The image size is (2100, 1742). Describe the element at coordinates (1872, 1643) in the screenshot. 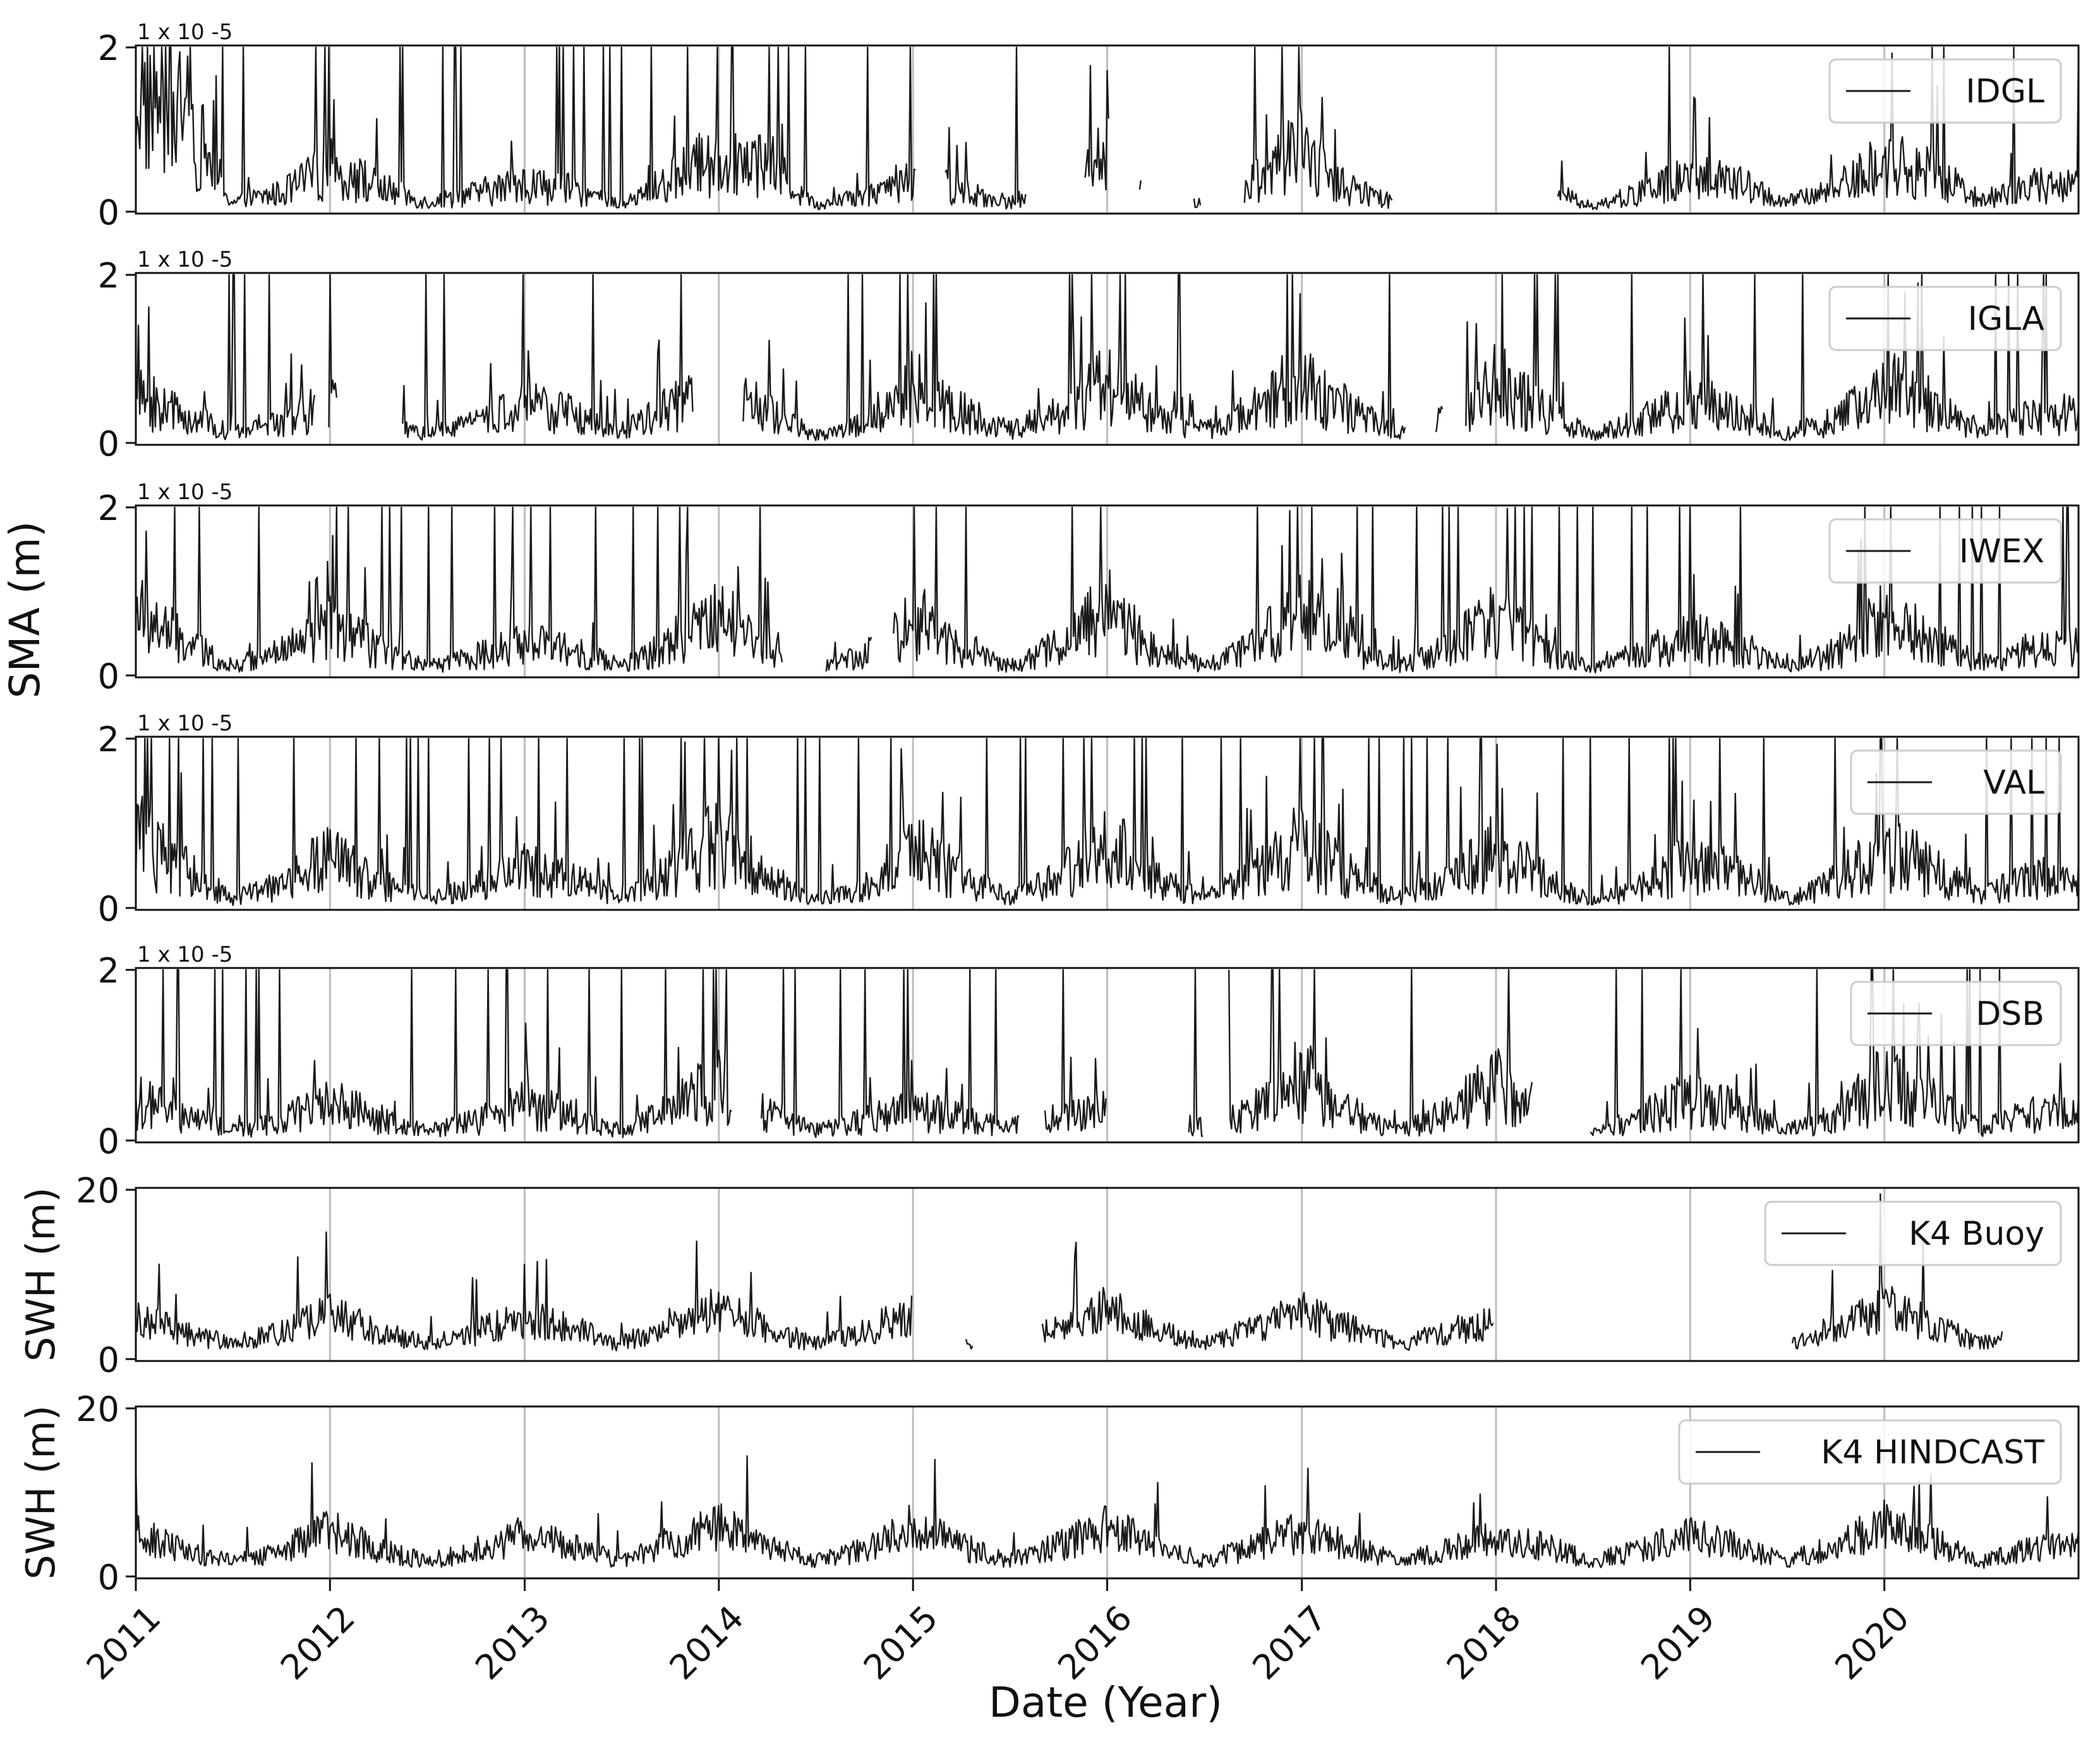

I see `x-tick-label: 2020` at that location.